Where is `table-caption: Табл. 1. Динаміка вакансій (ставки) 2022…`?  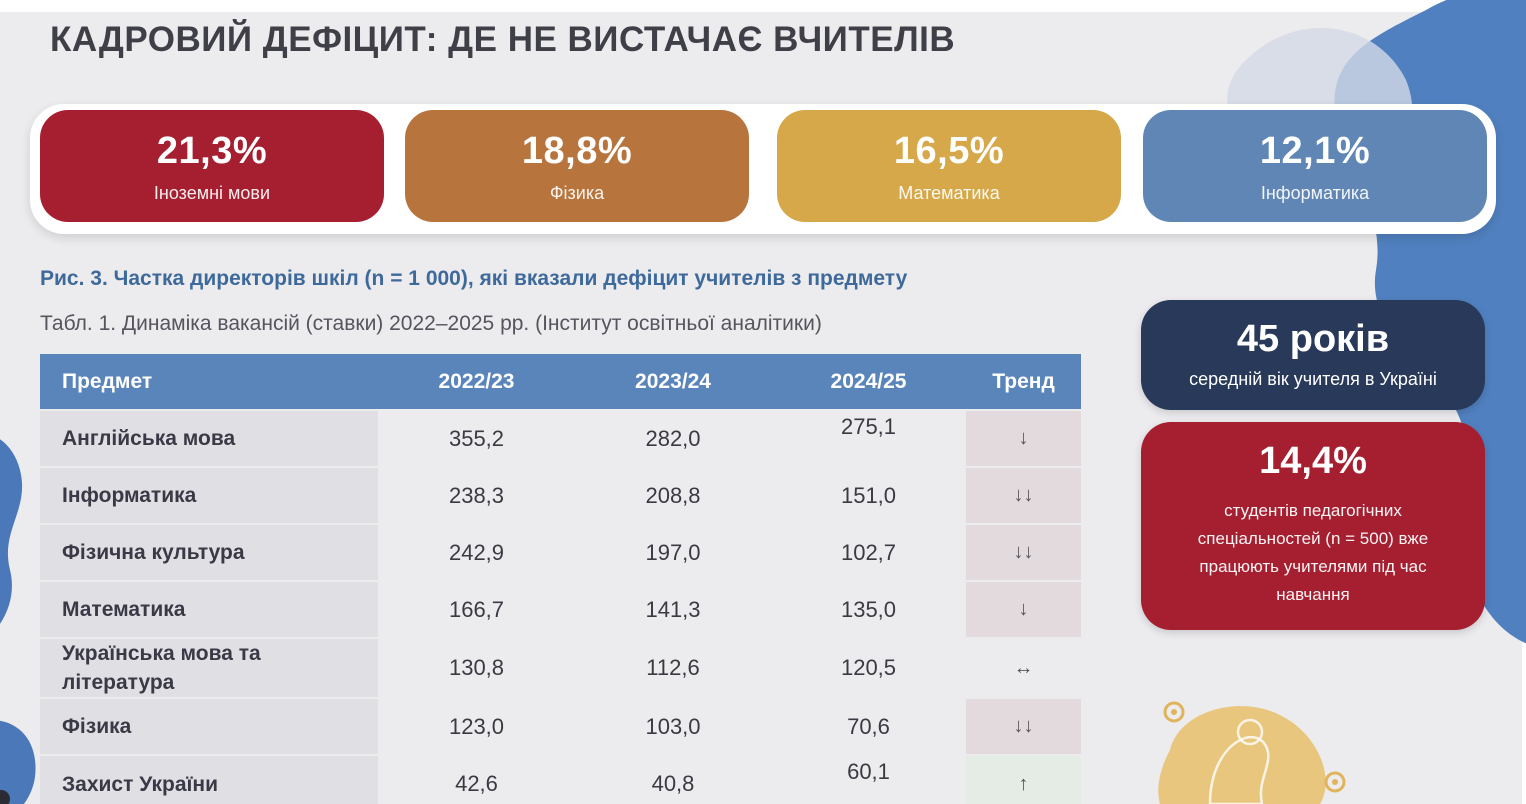 table-caption: Табл. 1. Динаміка вакансій (ставки) 2022… is located at coordinates (431, 323).